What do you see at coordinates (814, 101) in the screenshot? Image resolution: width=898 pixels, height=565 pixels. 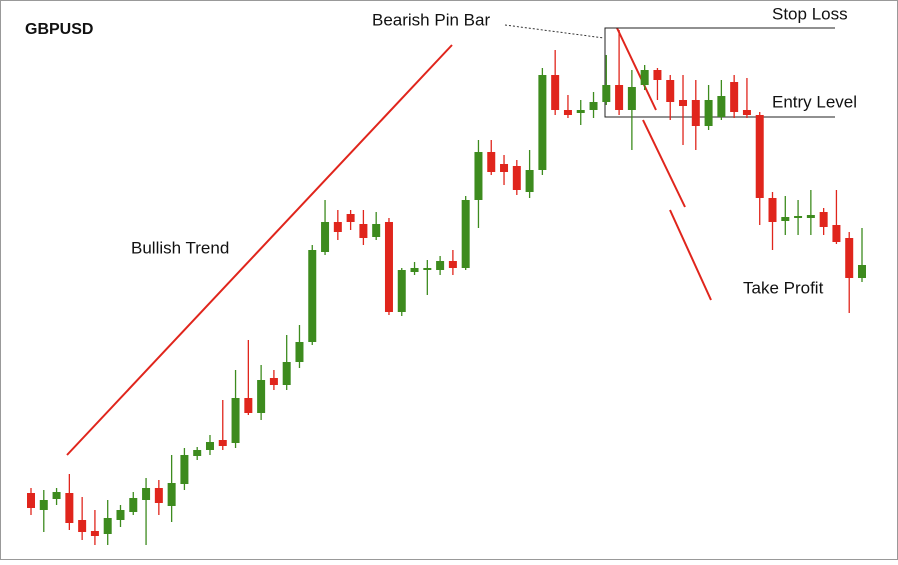 I see `annotation: Entry Level` at bounding box center [814, 101].